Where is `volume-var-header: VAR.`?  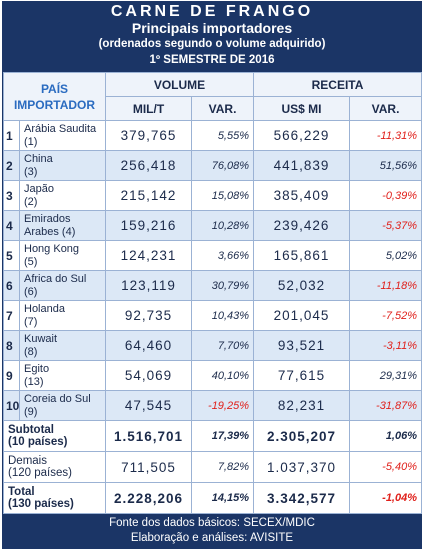 volume-var-header: VAR. is located at coordinates (223, 108).